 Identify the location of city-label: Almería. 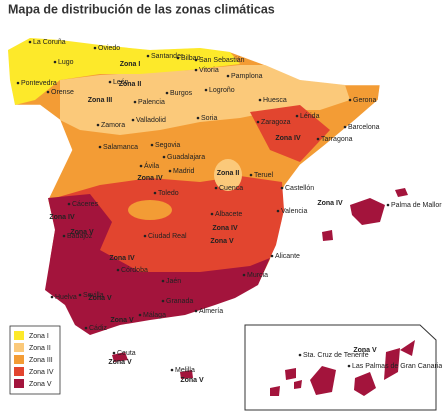
(211, 311).